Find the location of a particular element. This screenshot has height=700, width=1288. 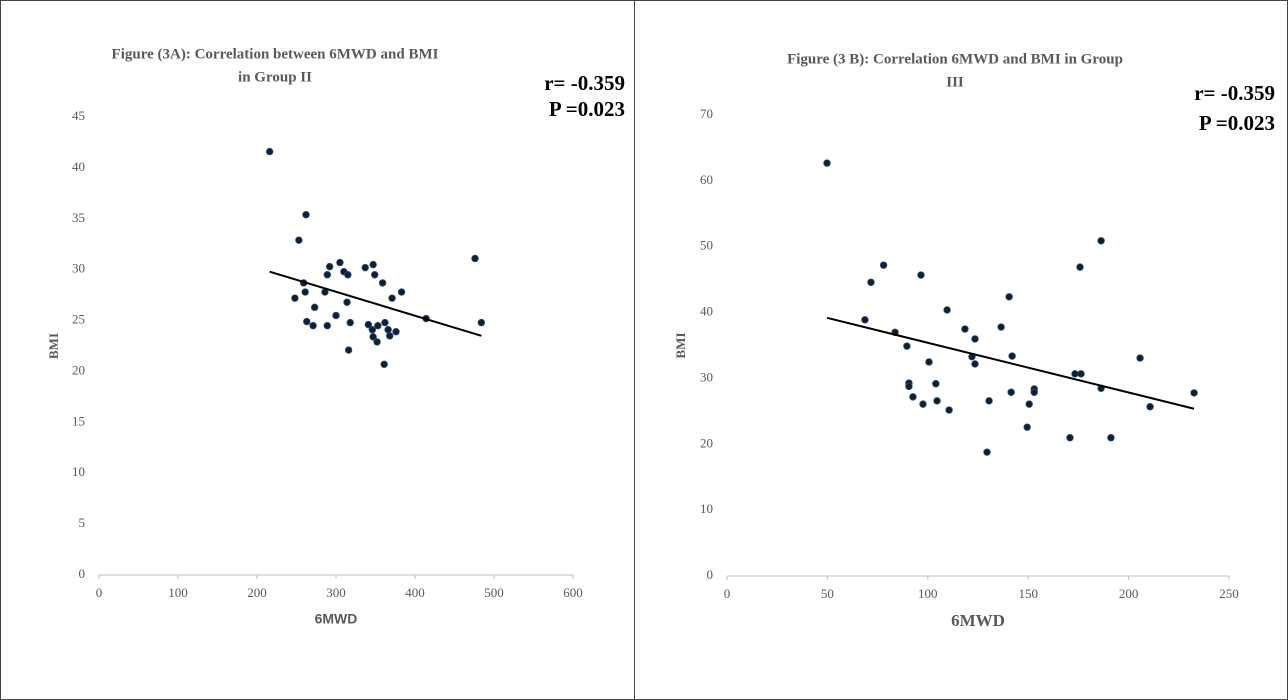

chart-title: in Group II is located at coordinates (275, 77).